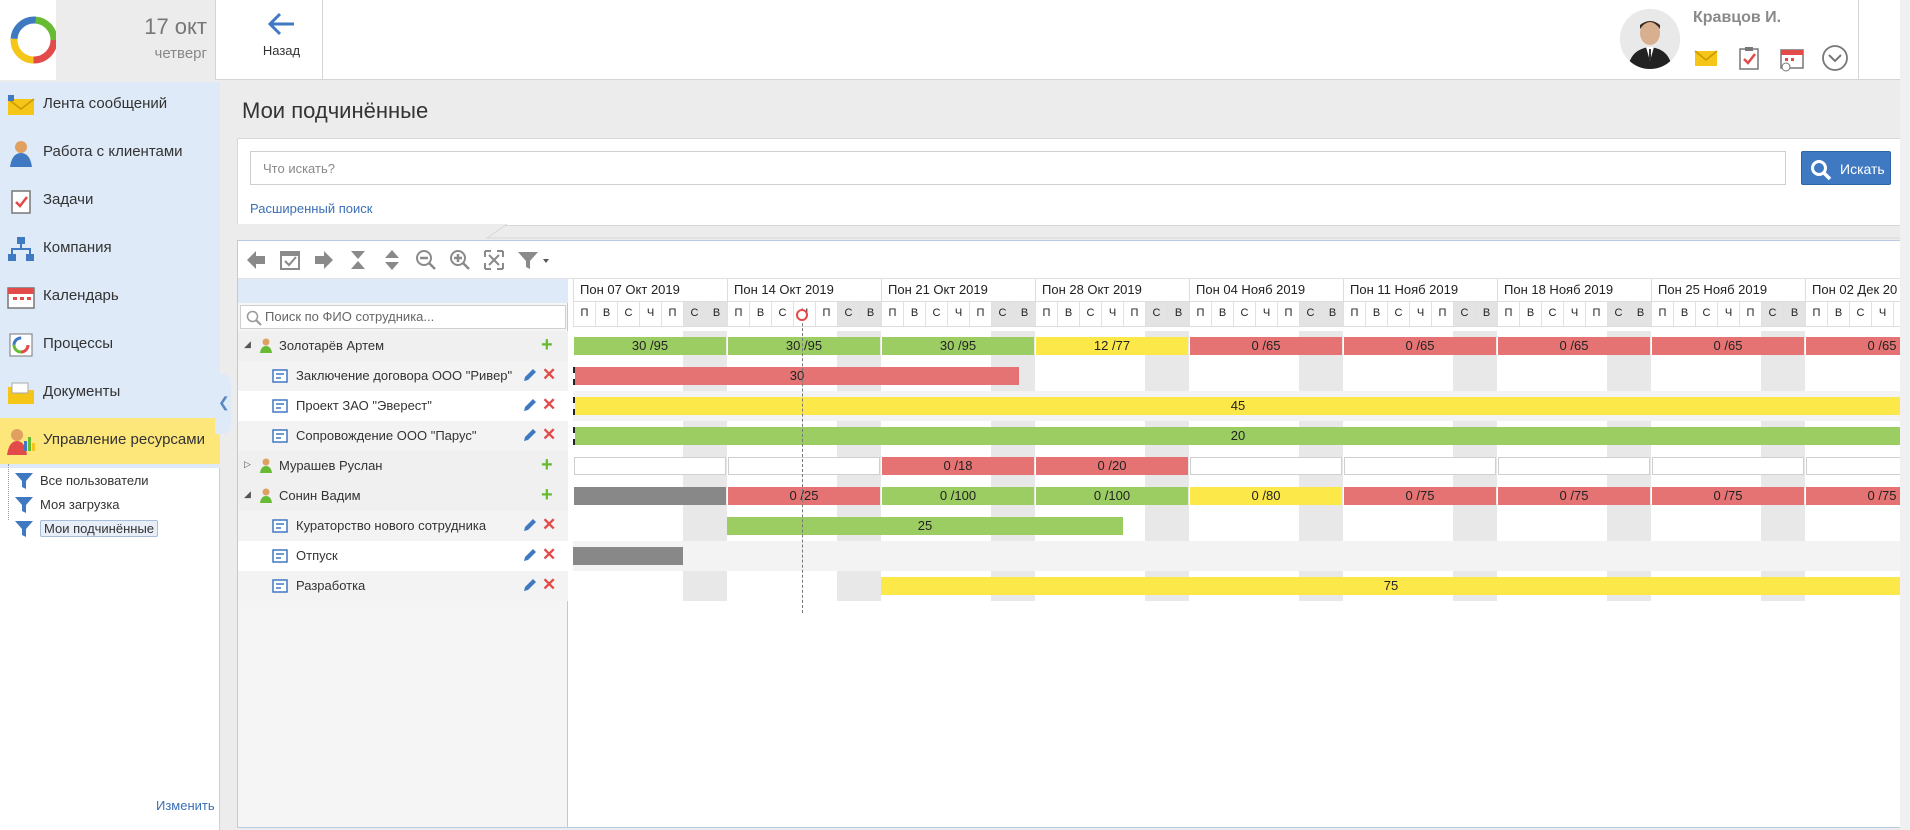 This screenshot has height=830, width=1910. What do you see at coordinates (413, 316) in the screenshot?
I see `employee-search-input` at bounding box center [413, 316].